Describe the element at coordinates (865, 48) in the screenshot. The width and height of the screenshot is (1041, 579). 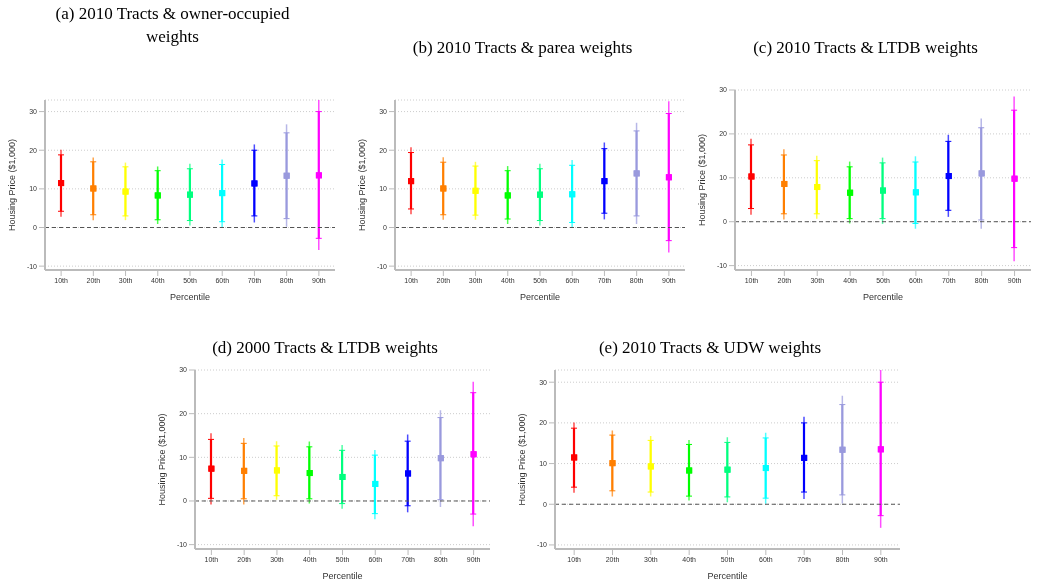
I see `chart-title: (c) 2010 Tracts & LTDB weights` at that location.